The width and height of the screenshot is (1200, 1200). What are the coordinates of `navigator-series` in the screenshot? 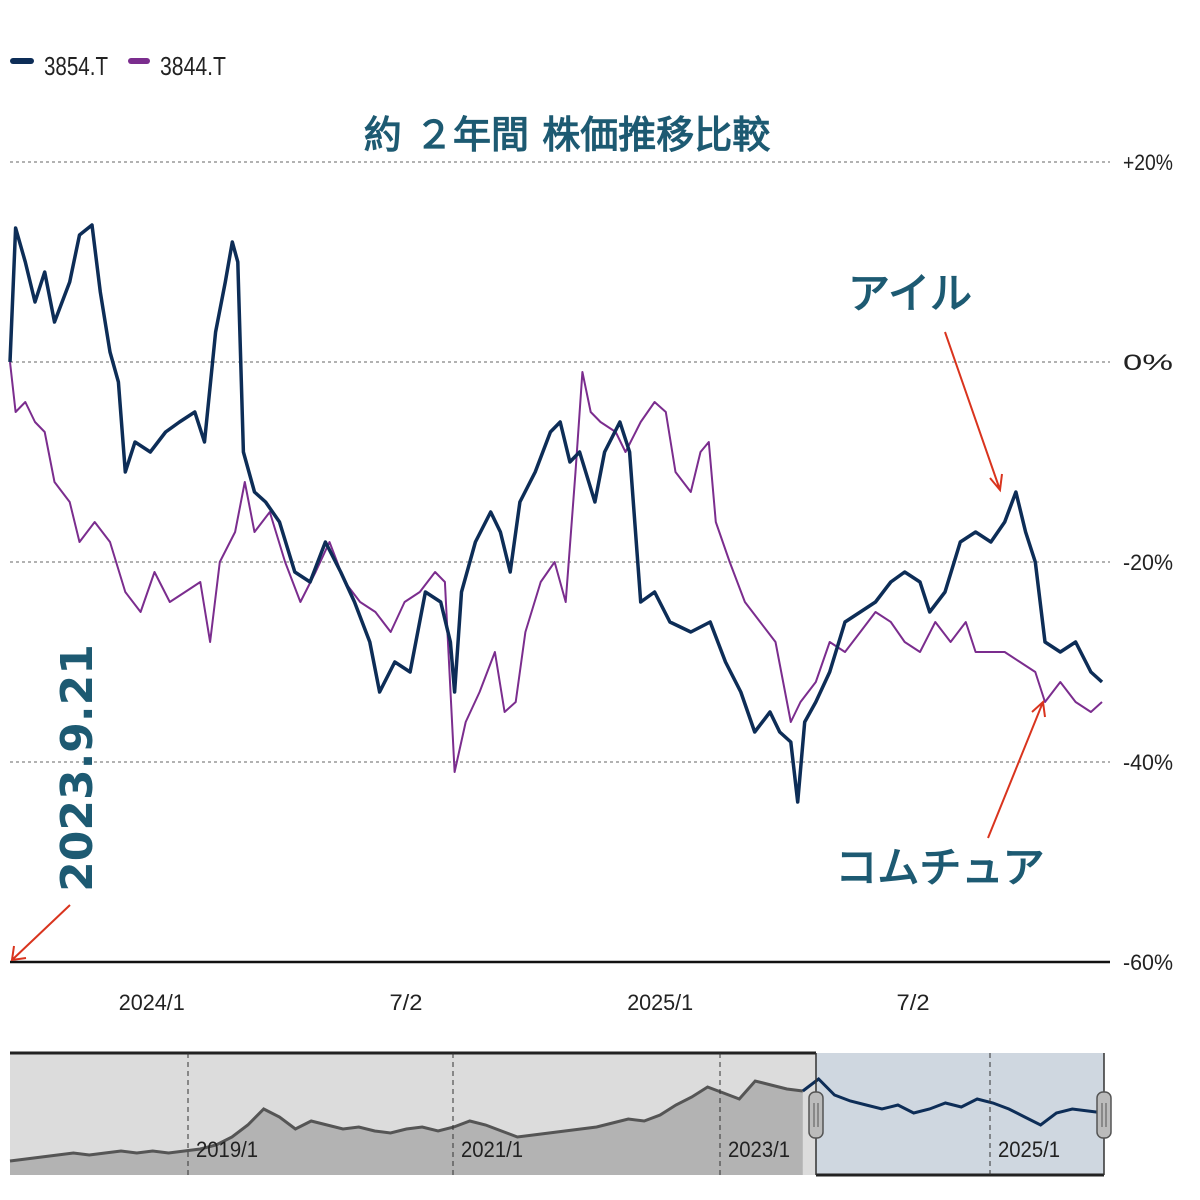 It's located at (557, 1126).